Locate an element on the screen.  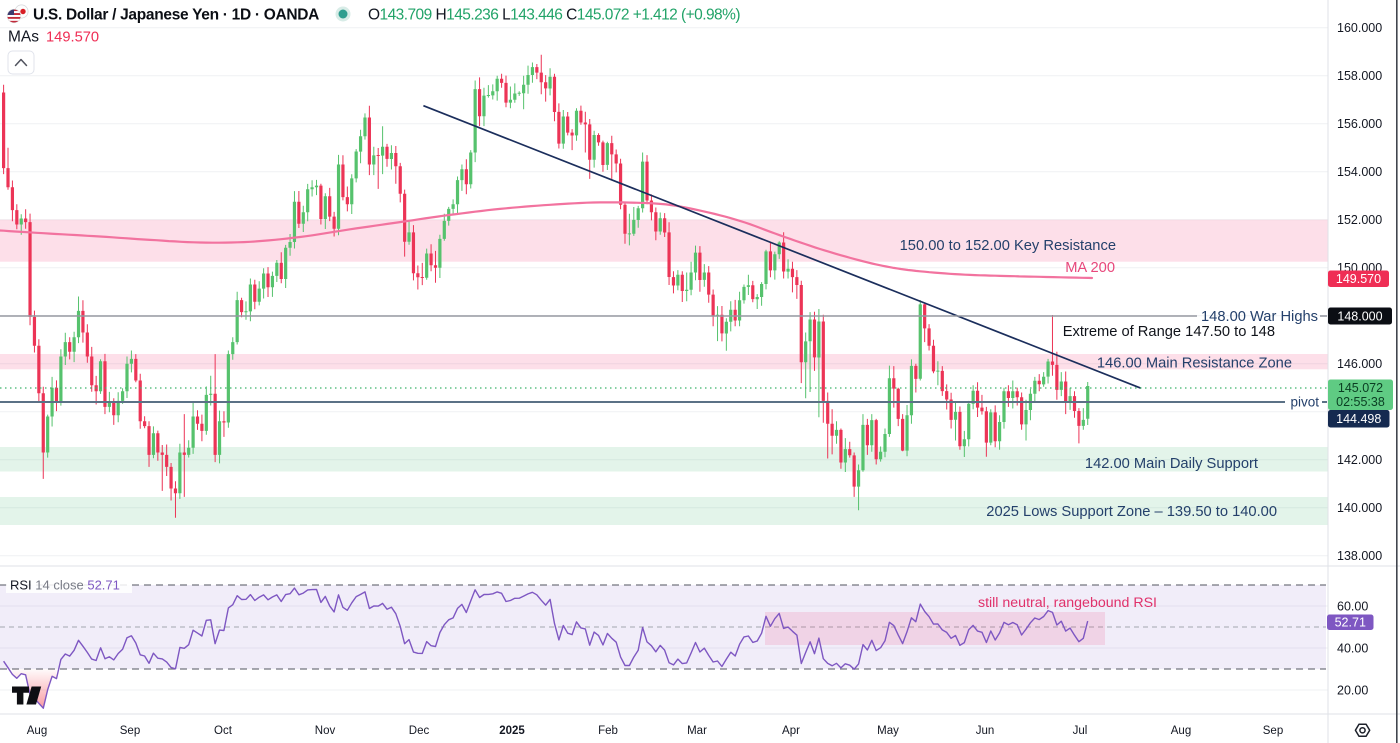
svg-text: 140.000 is located at coordinates (1359, 508).